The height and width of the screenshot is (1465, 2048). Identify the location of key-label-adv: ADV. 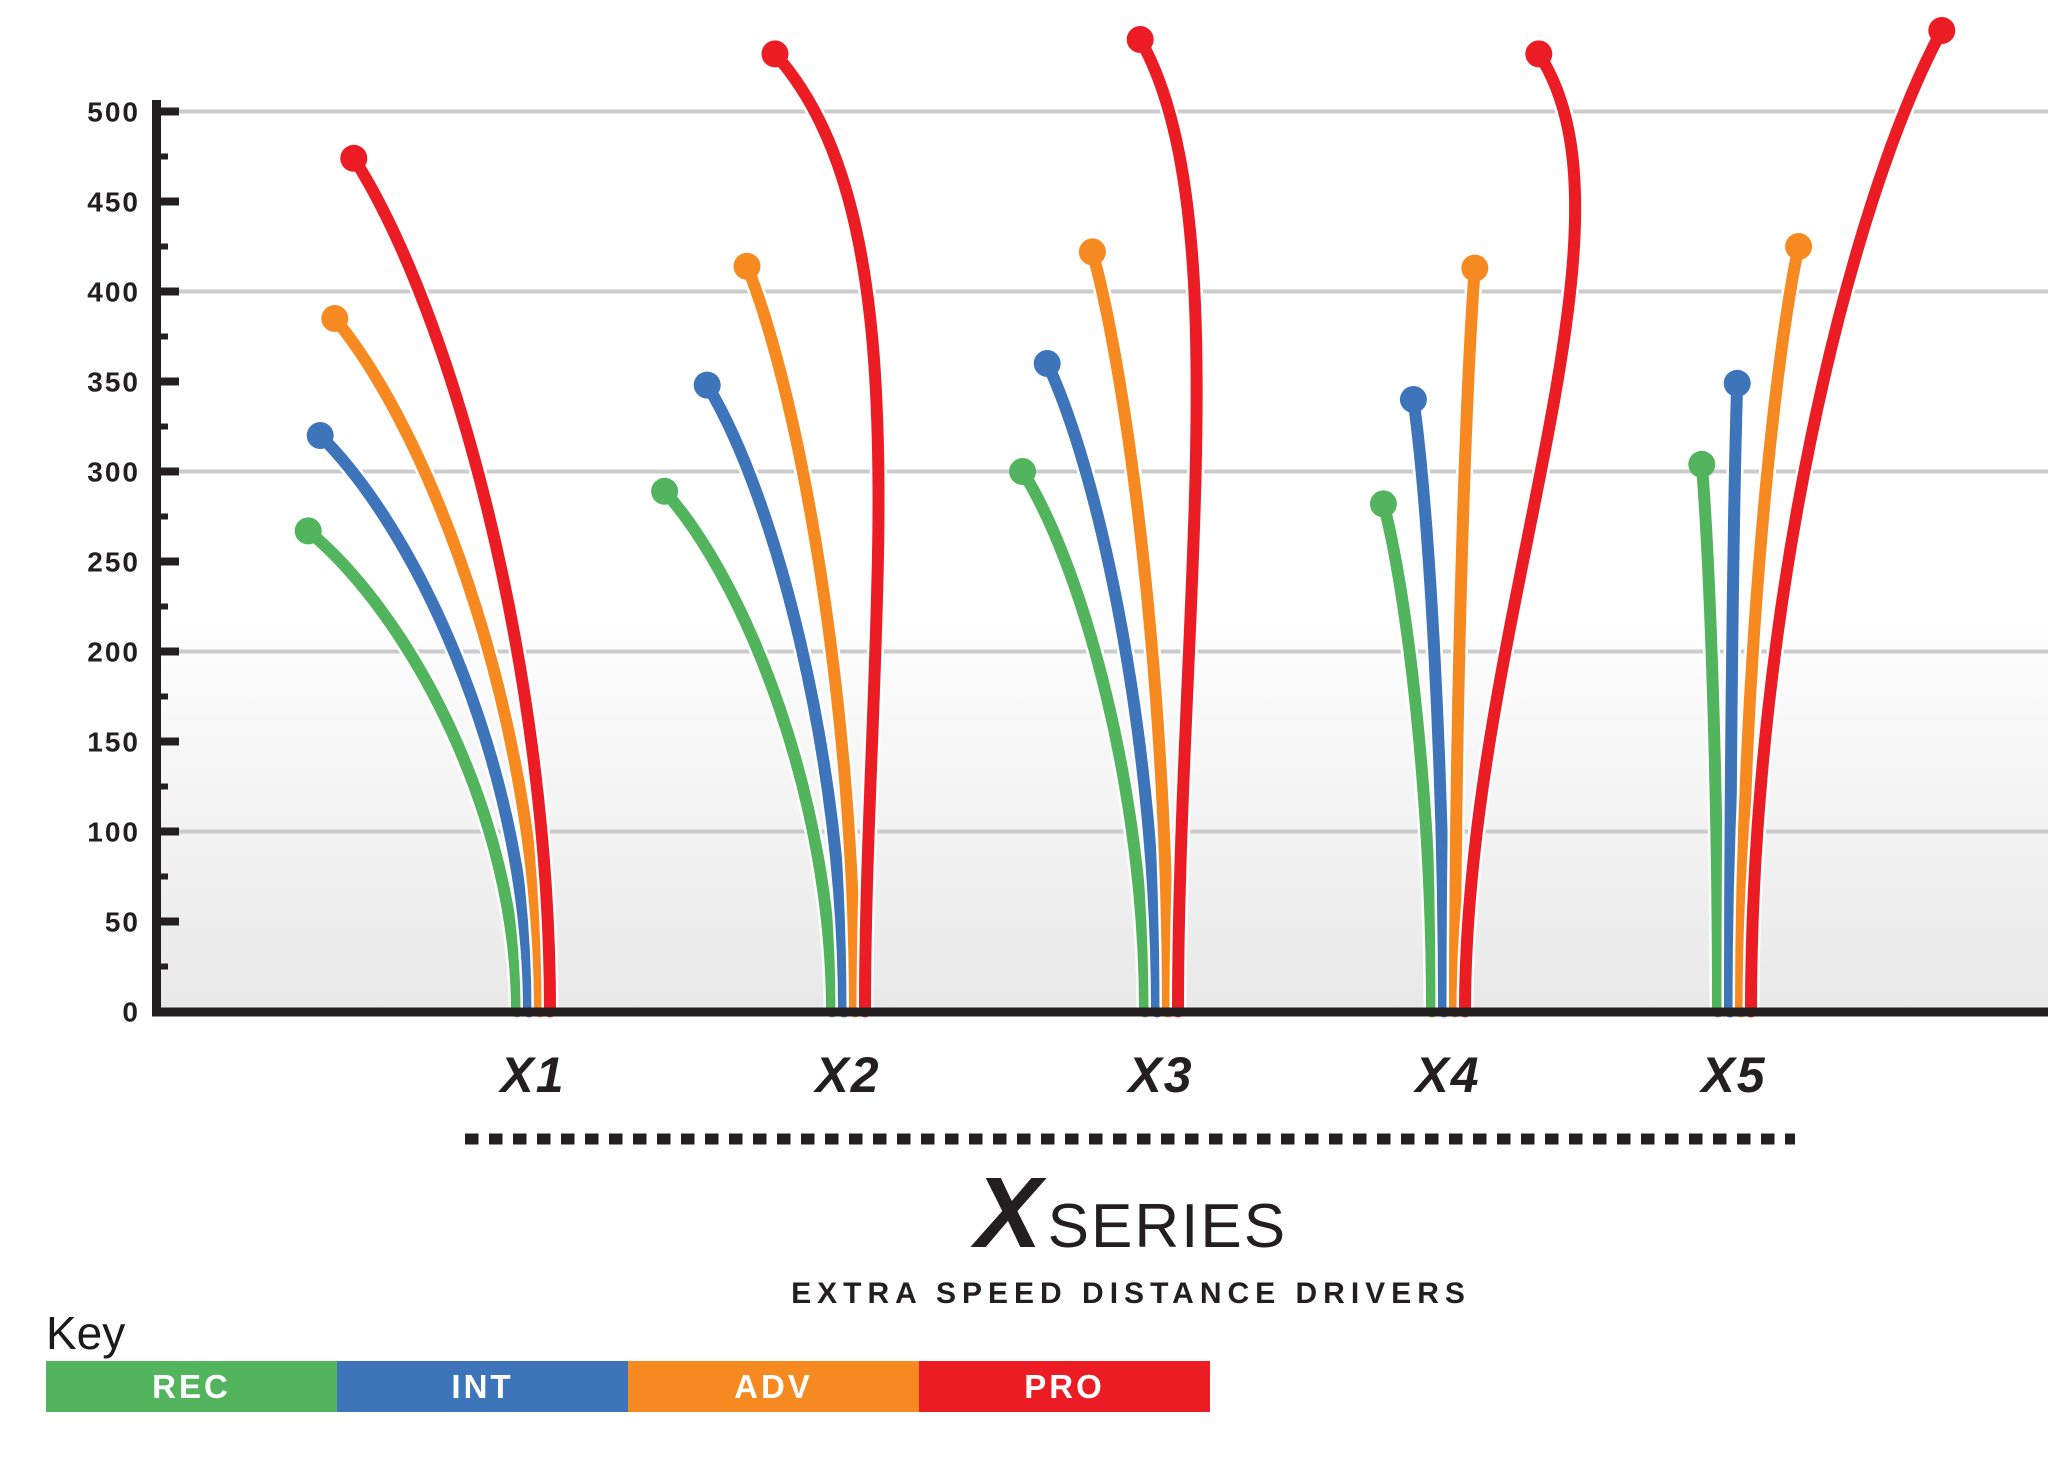
(773, 1386).